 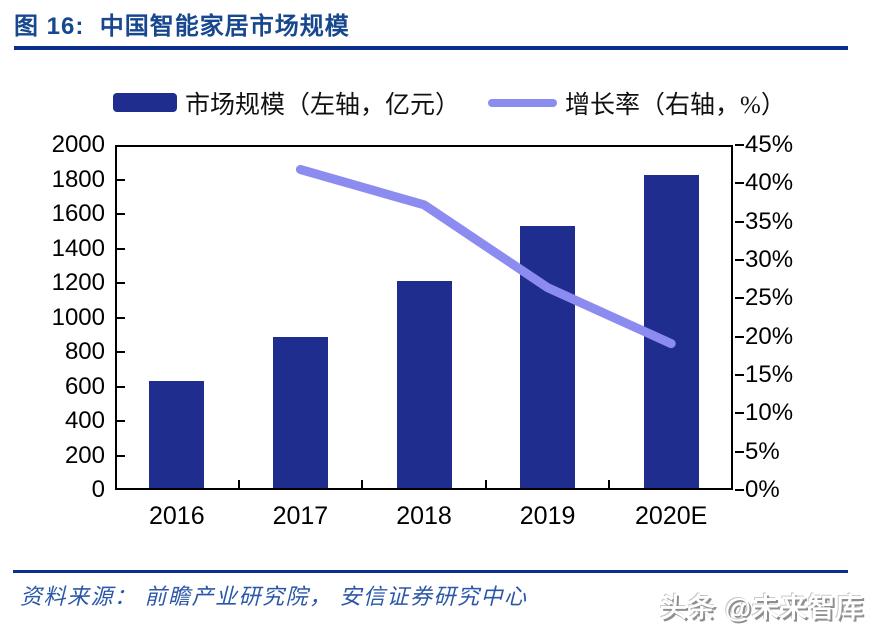 I want to click on right-axis-label: 40%, so click(x=769, y=183).